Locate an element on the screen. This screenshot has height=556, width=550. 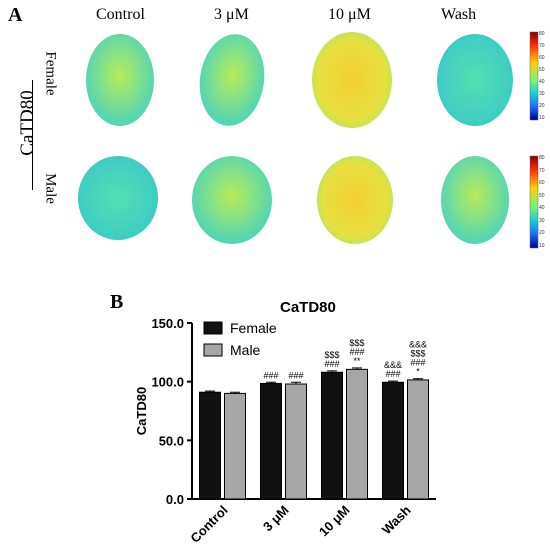
y-tick-label: 0.0 is located at coordinates (175, 499).